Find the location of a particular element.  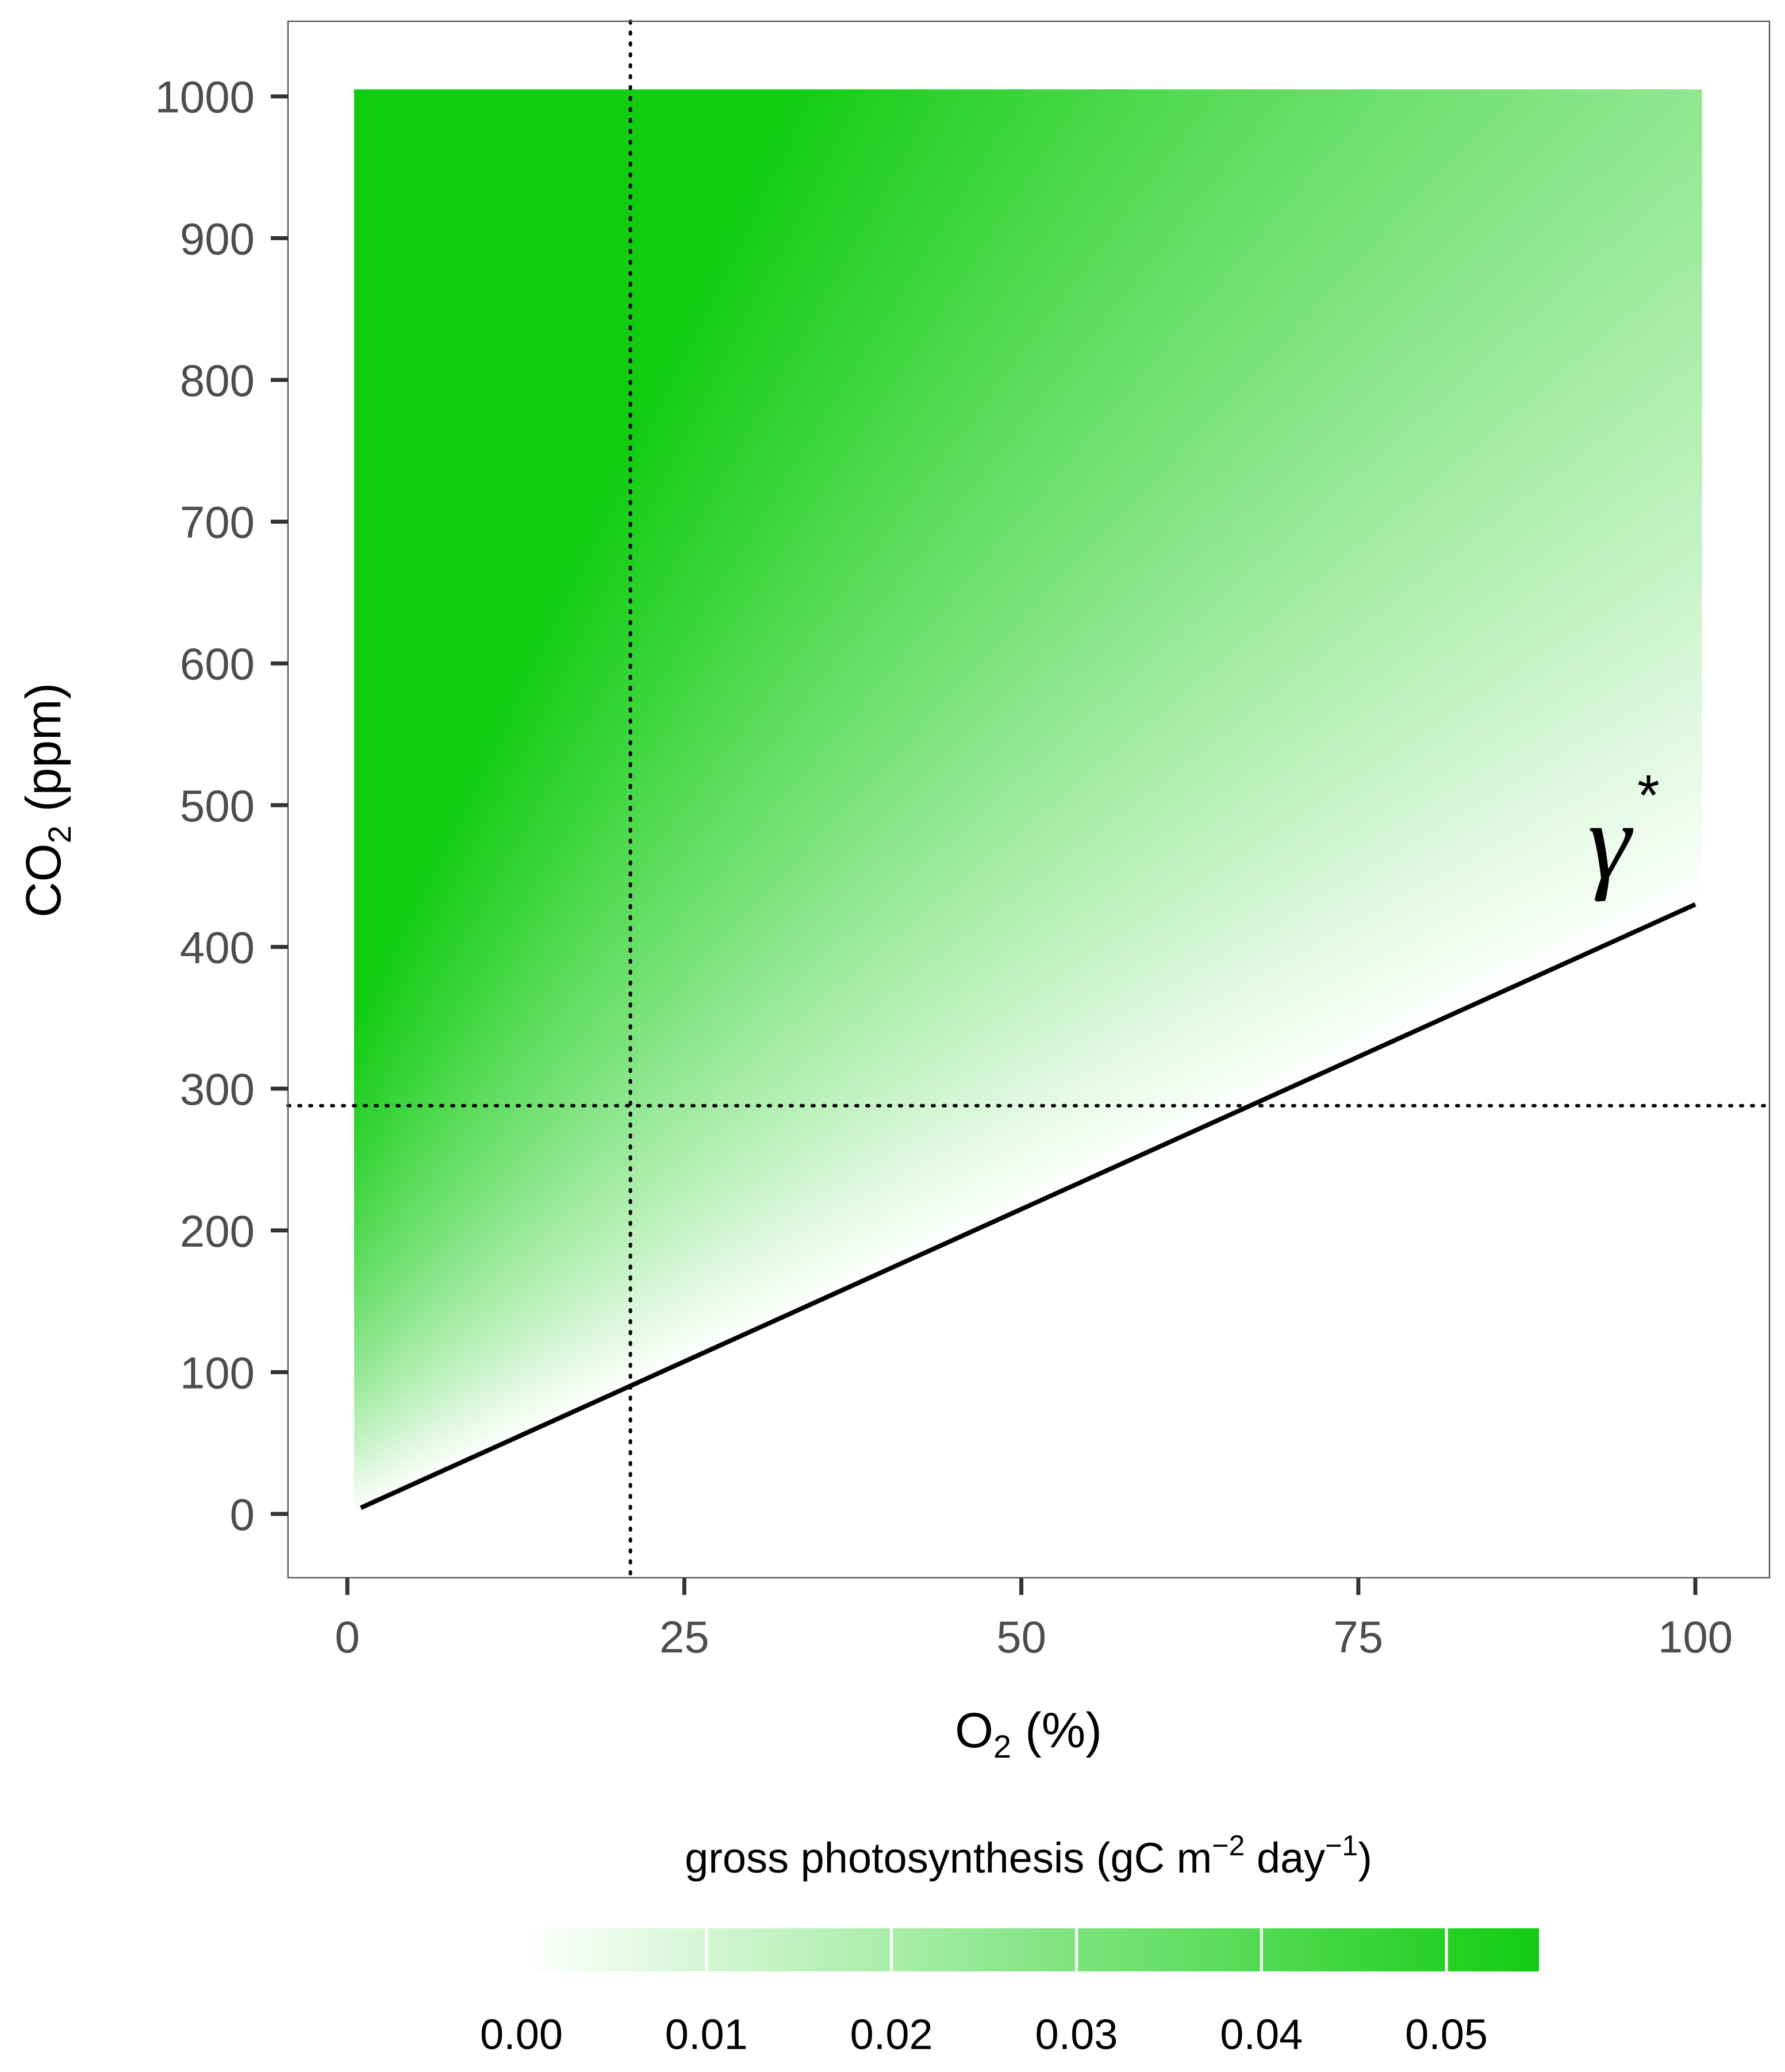

x-axis-title: O2 (%) is located at coordinates (1028, 1734).